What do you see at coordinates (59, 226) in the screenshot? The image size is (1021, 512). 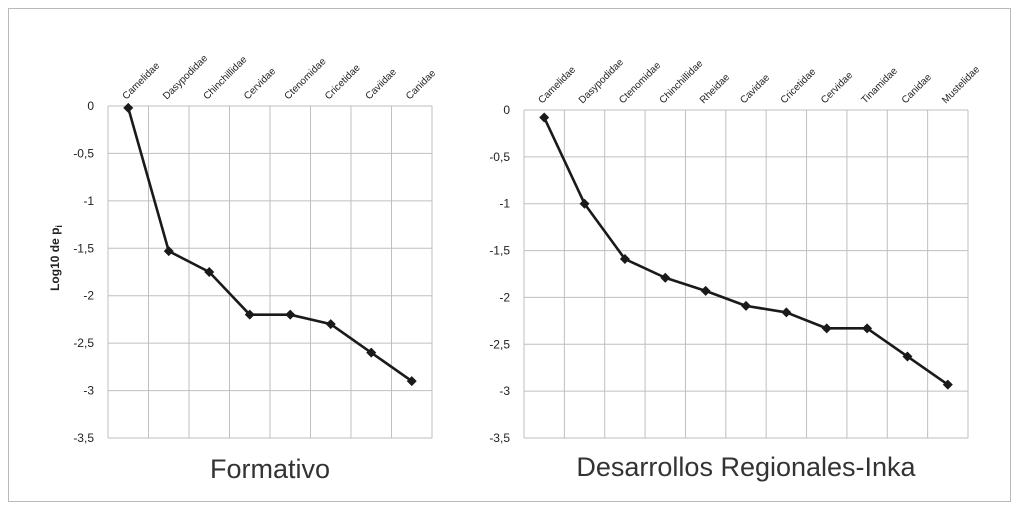 I see `y-axis-label-subscript: i` at bounding box center [59, 226].